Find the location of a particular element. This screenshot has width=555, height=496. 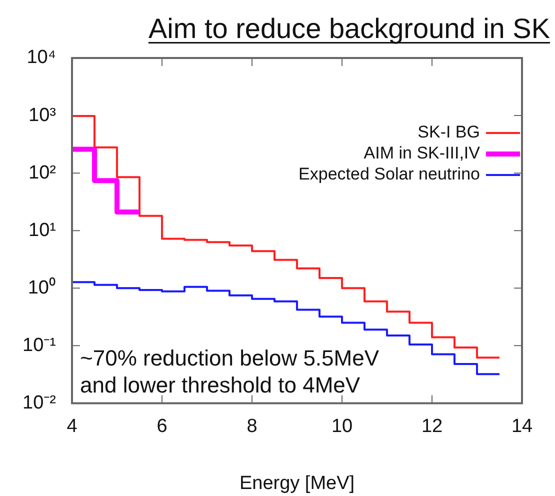

legend-label: Expected Solar neutrino is located at coordinates (389, 174).